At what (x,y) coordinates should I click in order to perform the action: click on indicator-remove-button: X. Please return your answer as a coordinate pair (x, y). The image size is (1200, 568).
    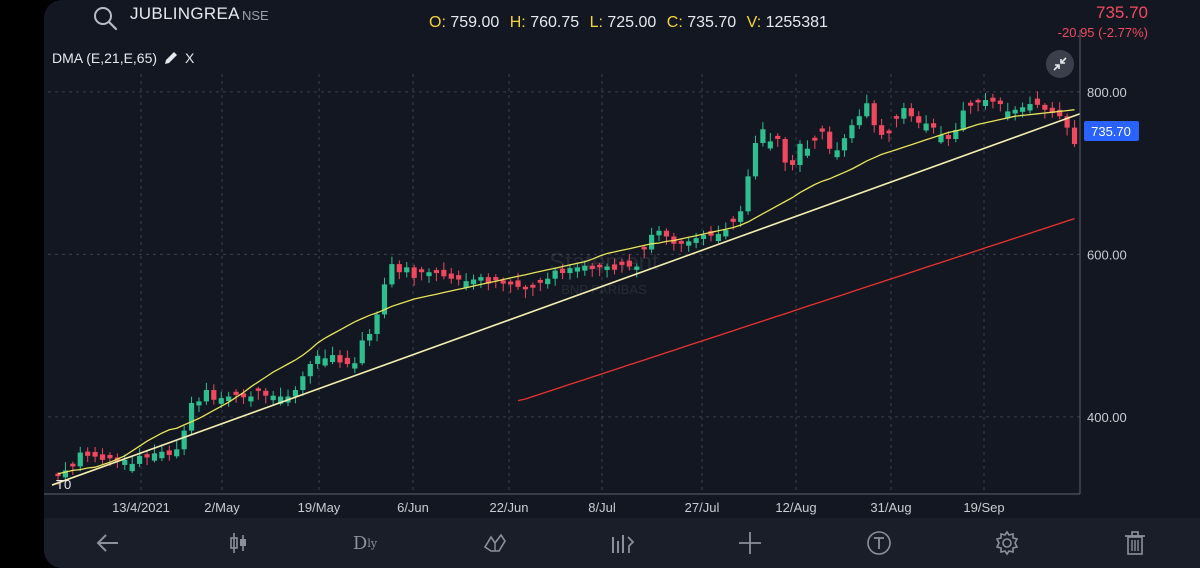
    Looking at the image, I should click on (190, 58).